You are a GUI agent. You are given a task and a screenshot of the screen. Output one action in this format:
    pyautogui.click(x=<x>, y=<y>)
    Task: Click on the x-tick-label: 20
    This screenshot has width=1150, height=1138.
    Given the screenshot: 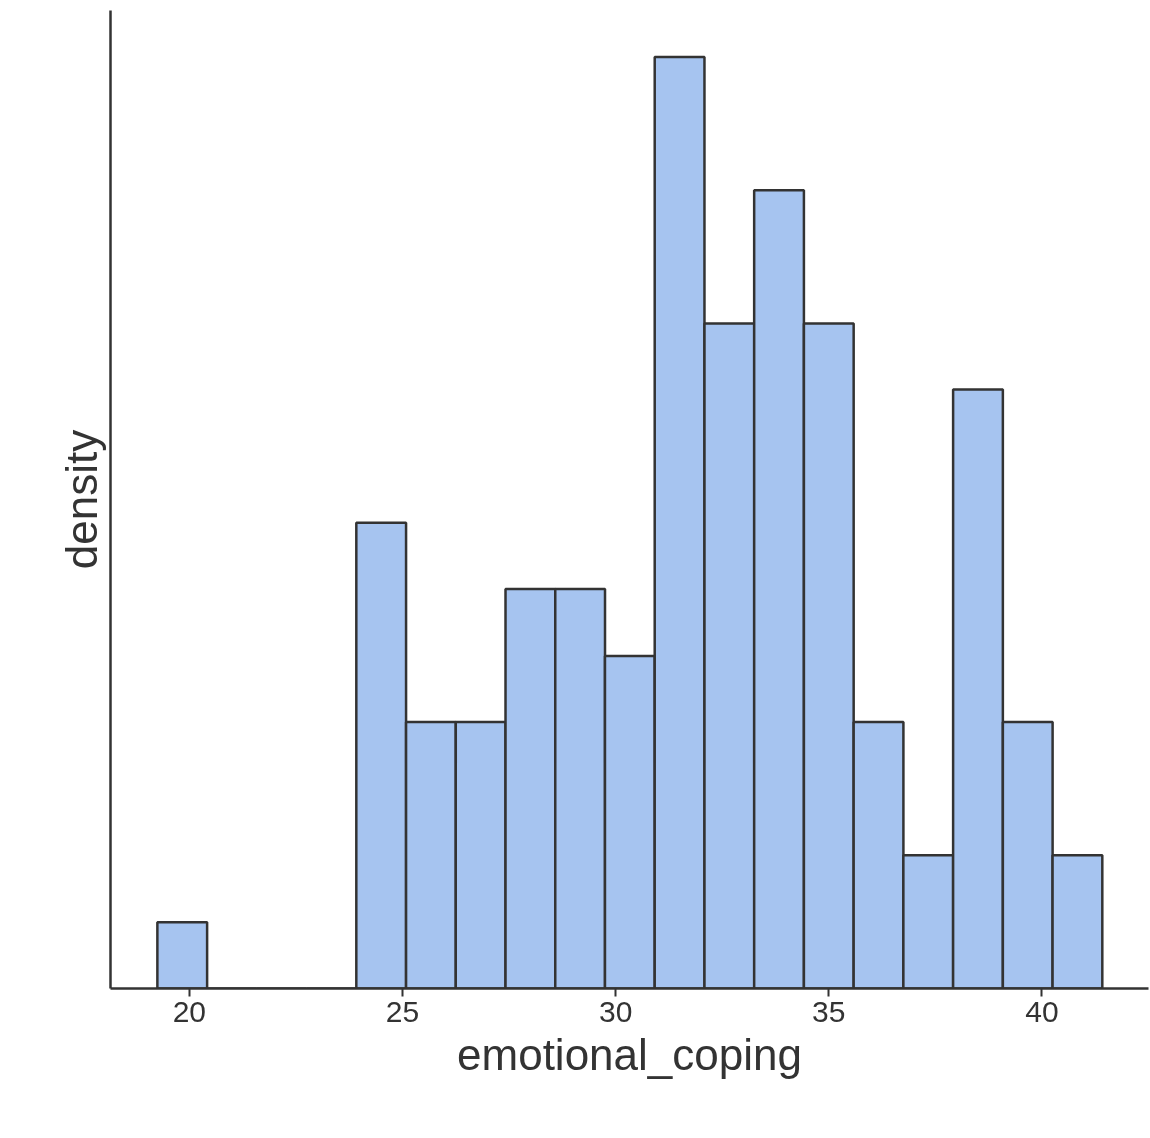 What is the action you would take?
    pyautogui.click(x=189, y=1011)
    